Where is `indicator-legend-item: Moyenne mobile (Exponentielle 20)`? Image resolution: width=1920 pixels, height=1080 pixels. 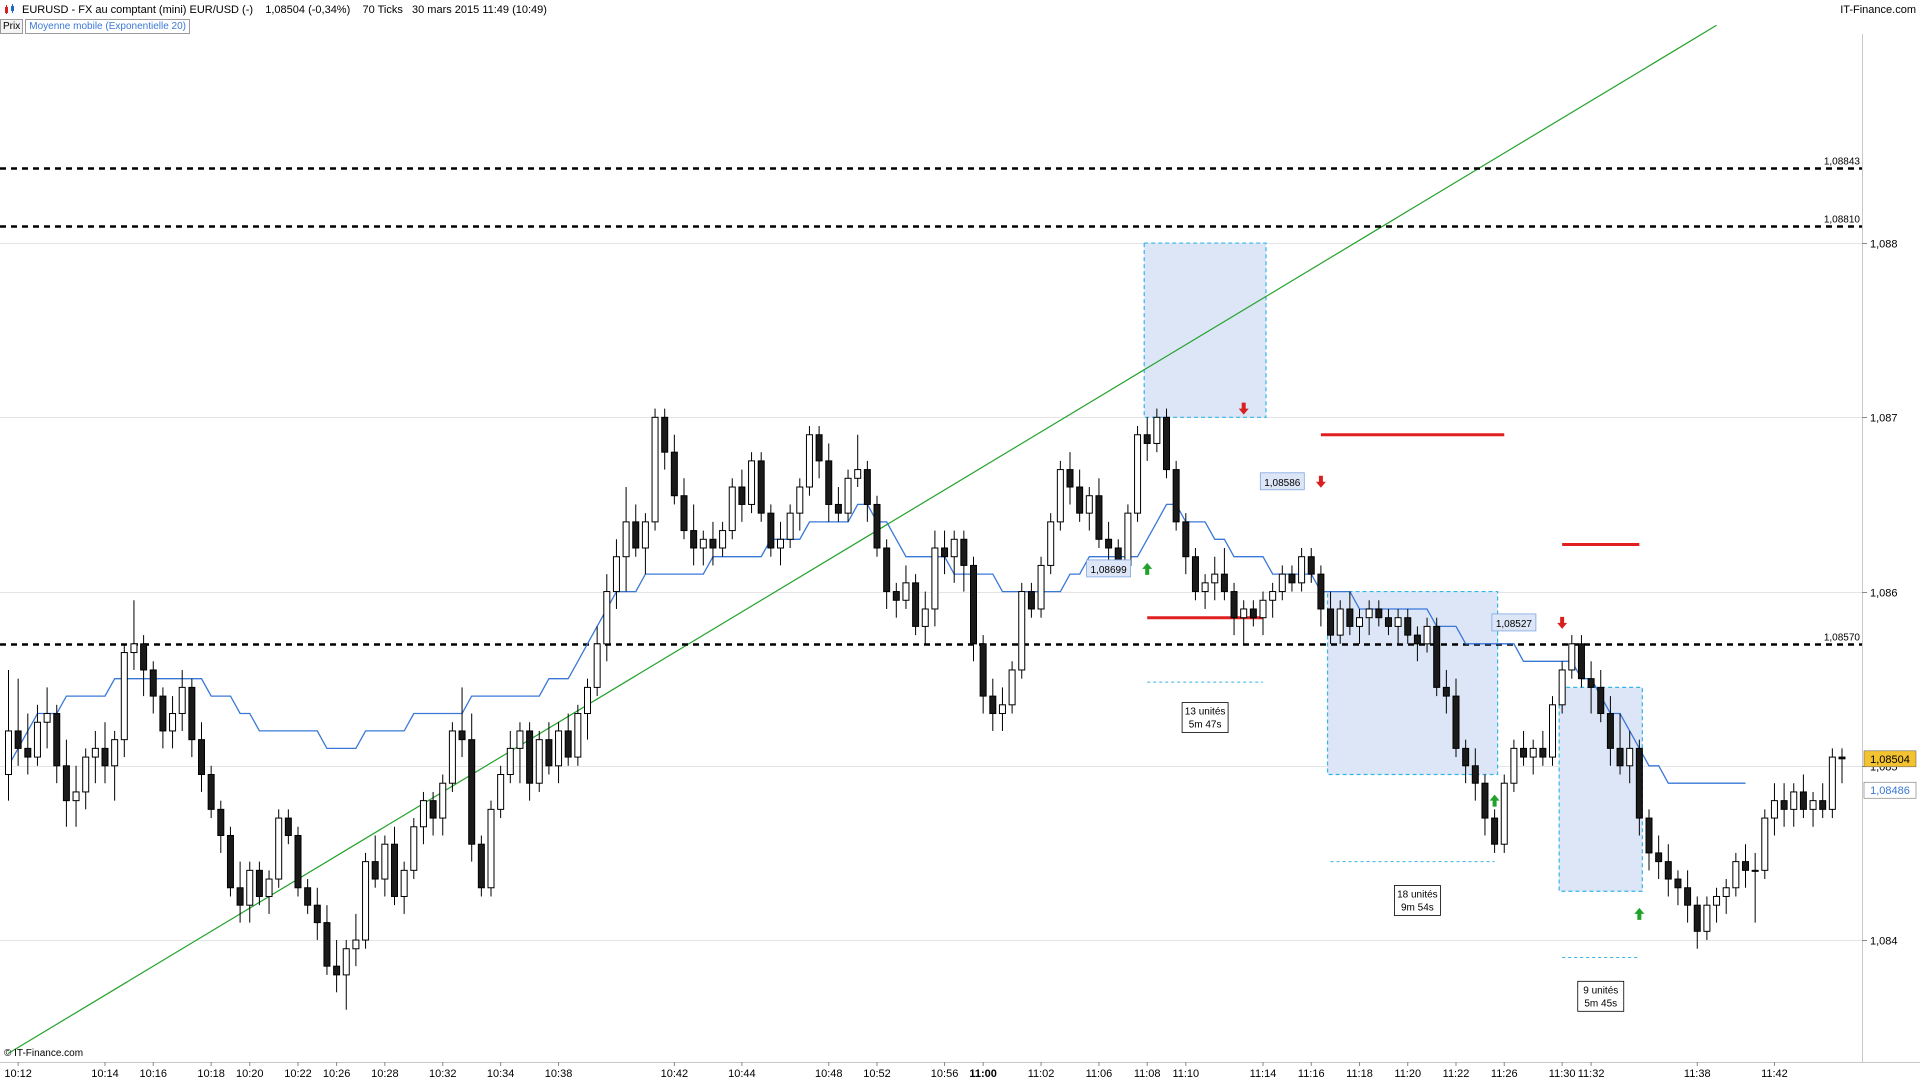
indicator-legend-item: Moyenne mobile (Exponentielle 20) is located at coordinates (107, 26).